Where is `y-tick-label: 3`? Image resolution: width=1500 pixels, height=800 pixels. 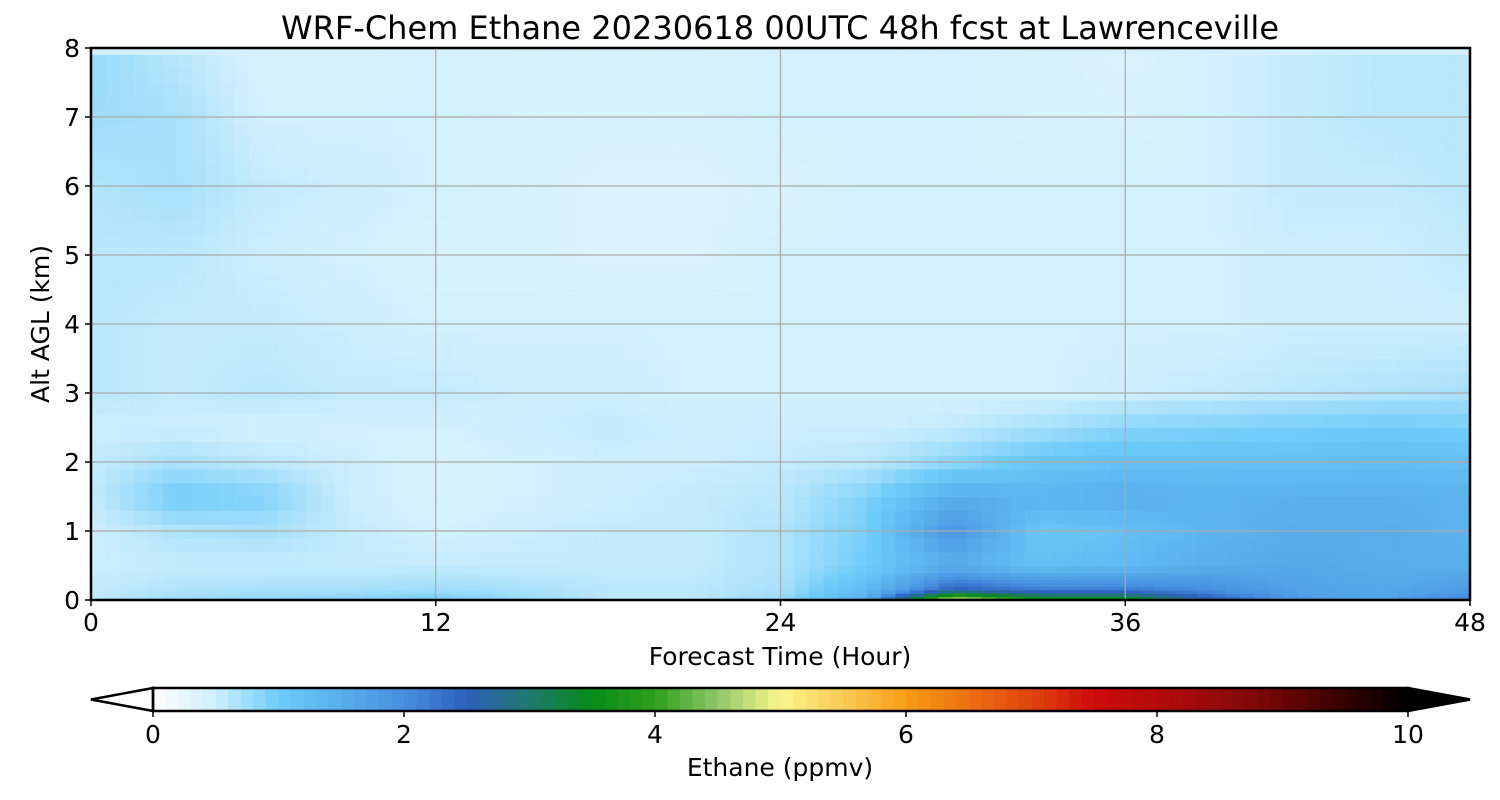 y-tick-label: 3 is located at coordinates (72, 393).